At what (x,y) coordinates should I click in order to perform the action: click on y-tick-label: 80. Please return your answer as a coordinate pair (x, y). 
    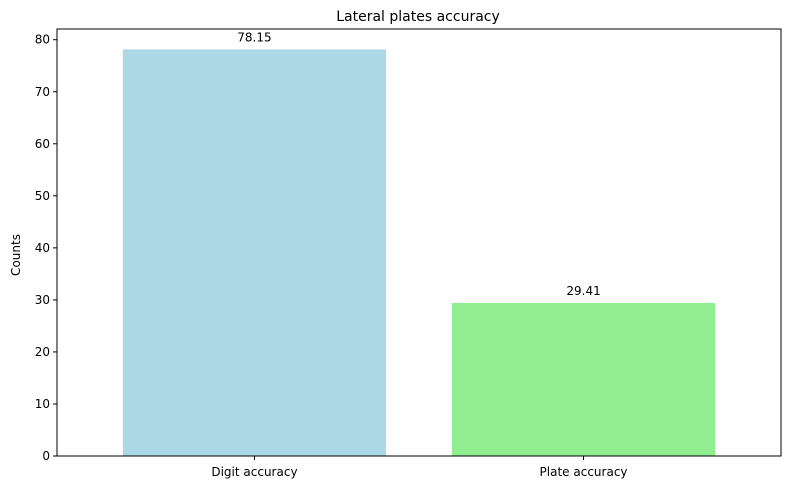
    Looking at the image, I should click on (42, 40).